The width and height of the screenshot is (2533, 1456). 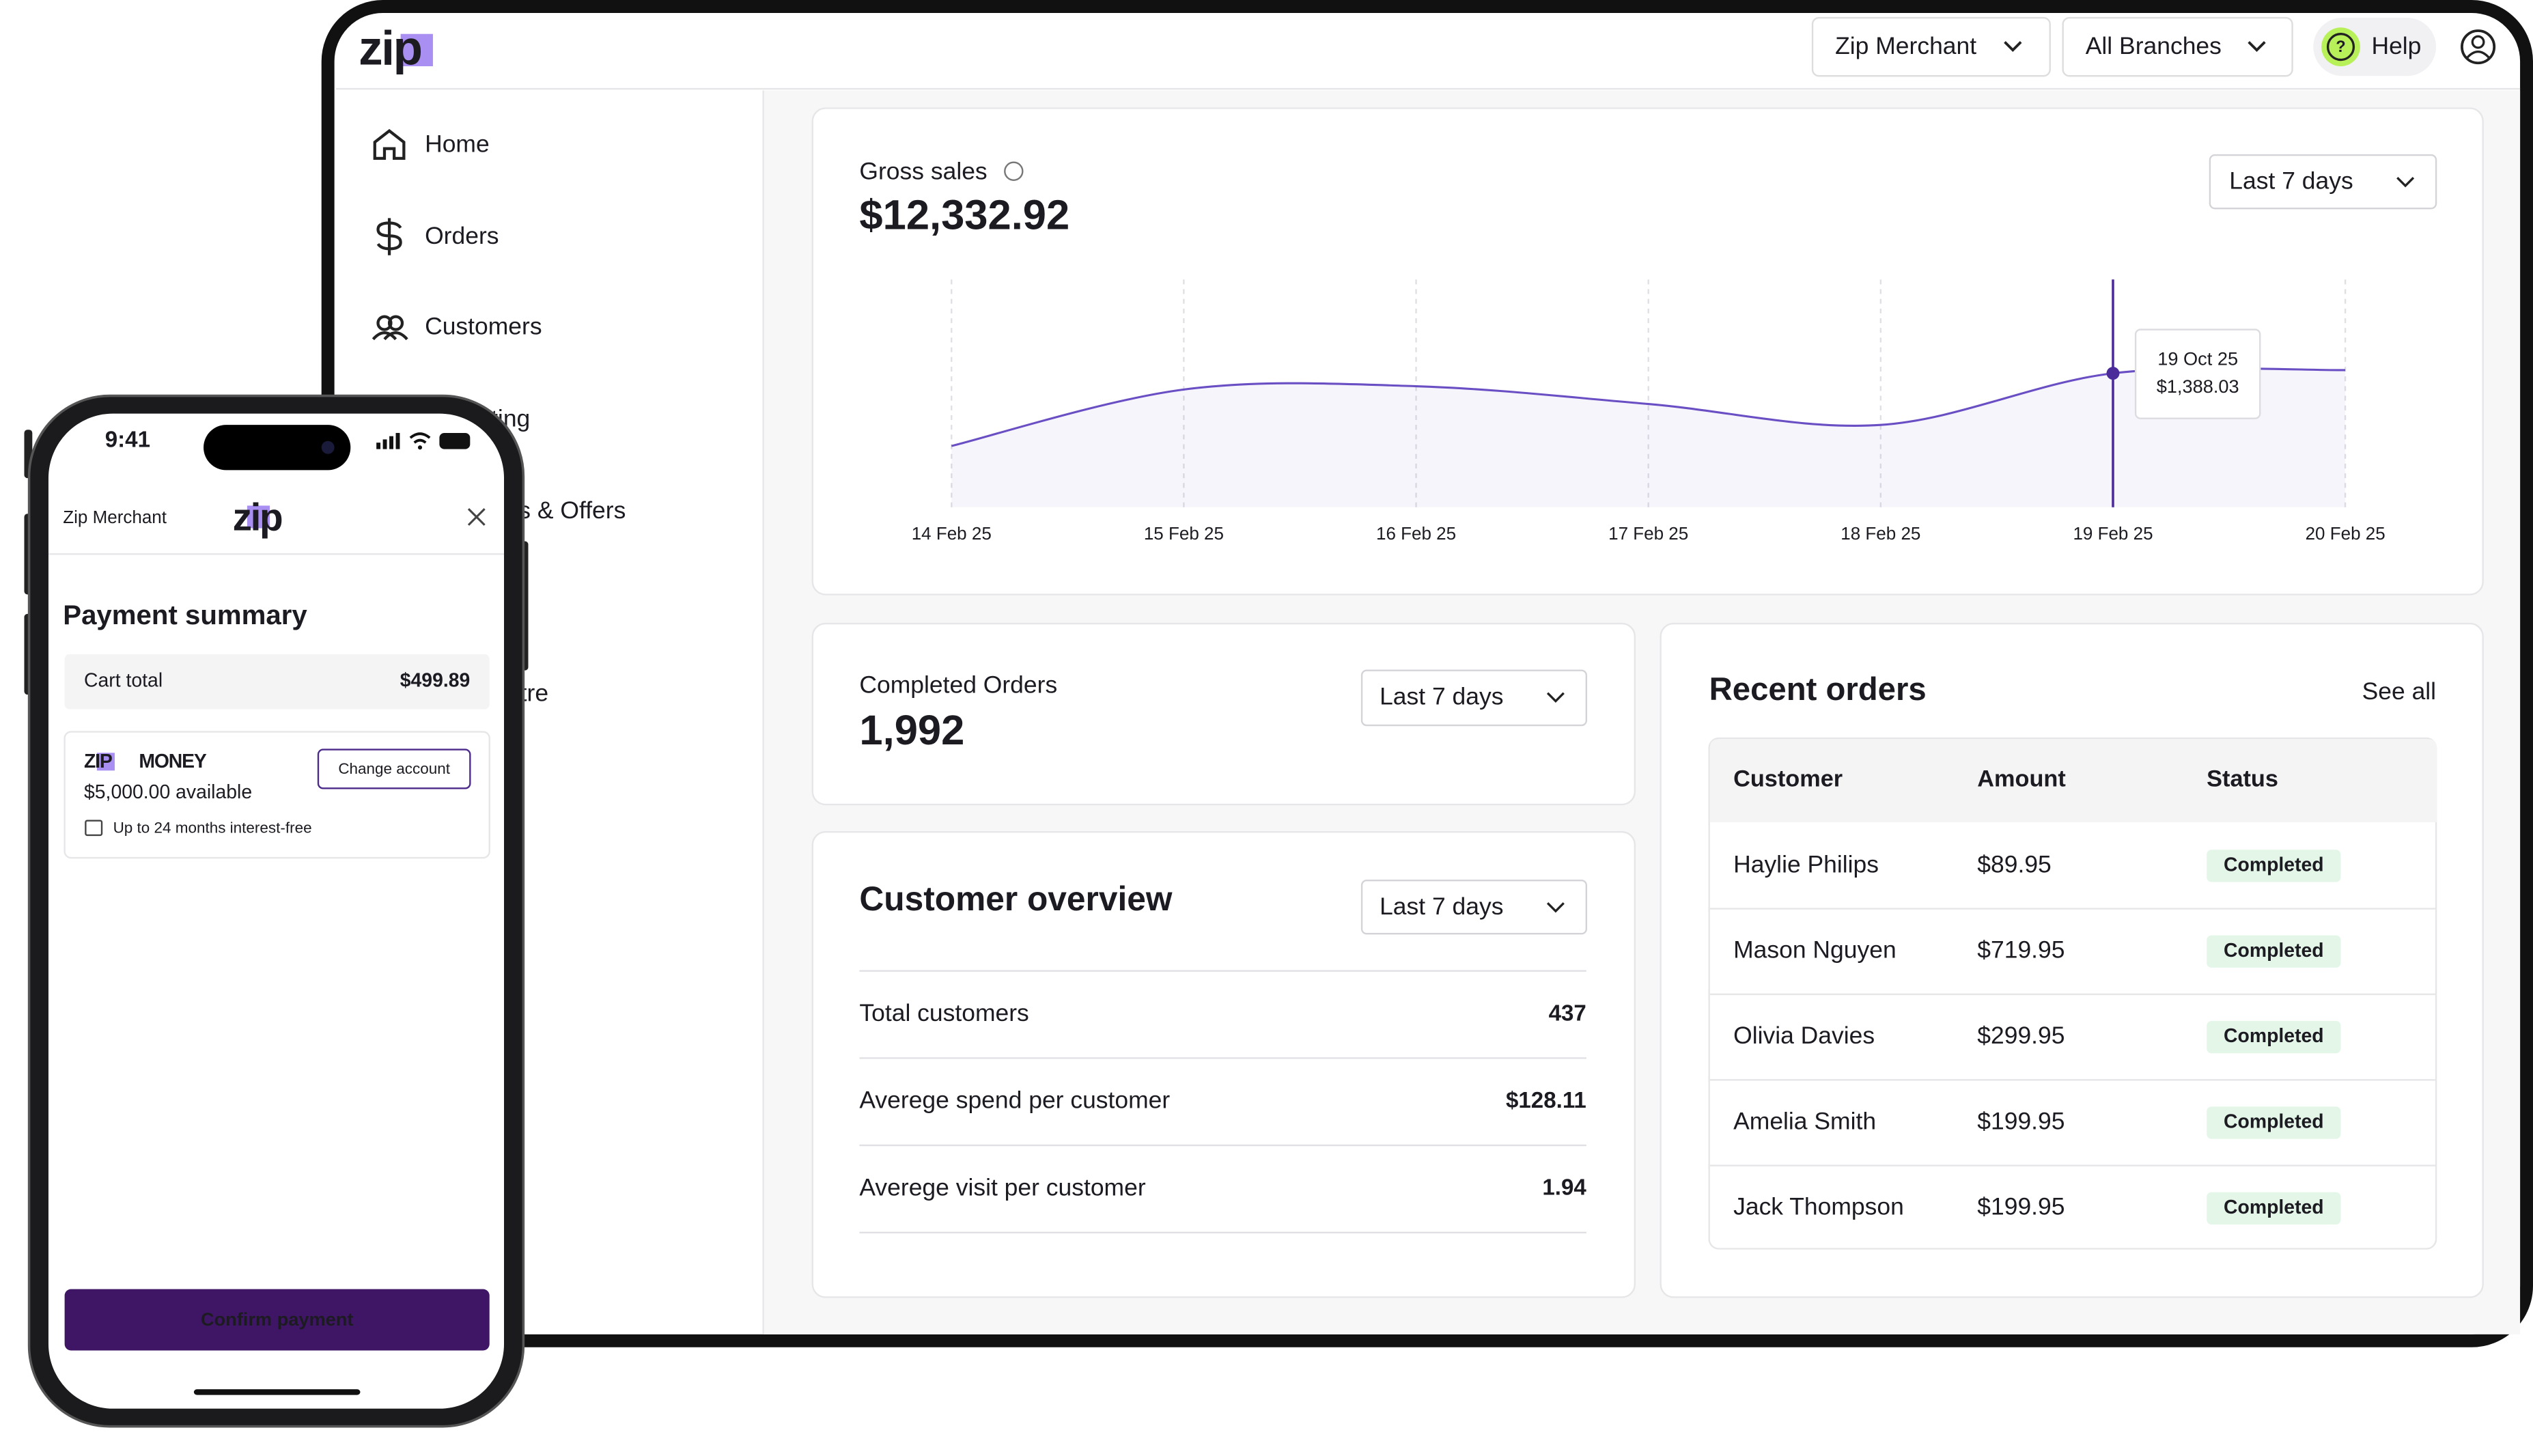 What do you see at coordinates (213, 827) in the screenshot?
I see `terms: Up to 24 months interest-free` at bounding box center [213, 827].